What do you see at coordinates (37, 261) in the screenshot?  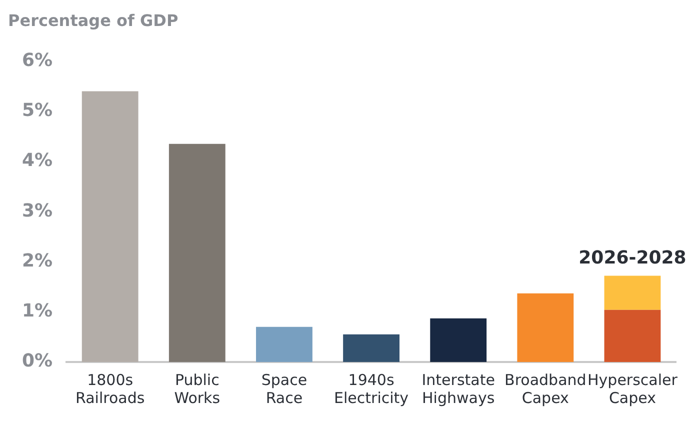 I see `y-tick-label: 2%` at bounding box center [37, 261].